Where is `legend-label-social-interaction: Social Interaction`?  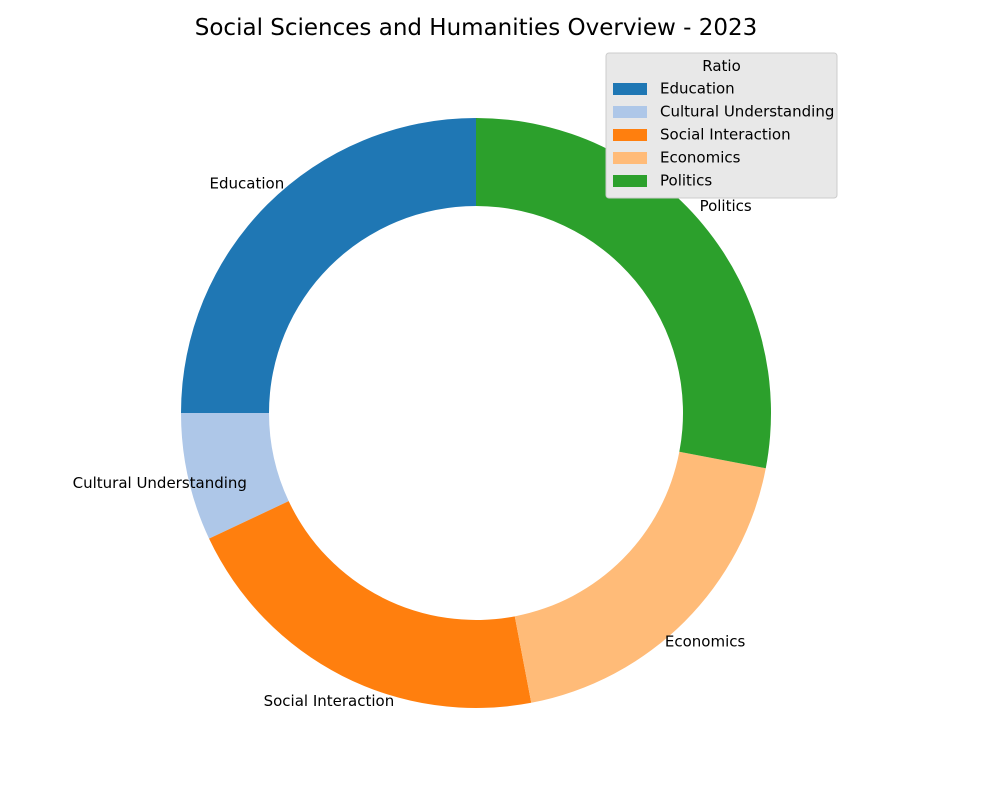
legend-label-social-interaction: Social Interaction is located at coordinates (725, 135).